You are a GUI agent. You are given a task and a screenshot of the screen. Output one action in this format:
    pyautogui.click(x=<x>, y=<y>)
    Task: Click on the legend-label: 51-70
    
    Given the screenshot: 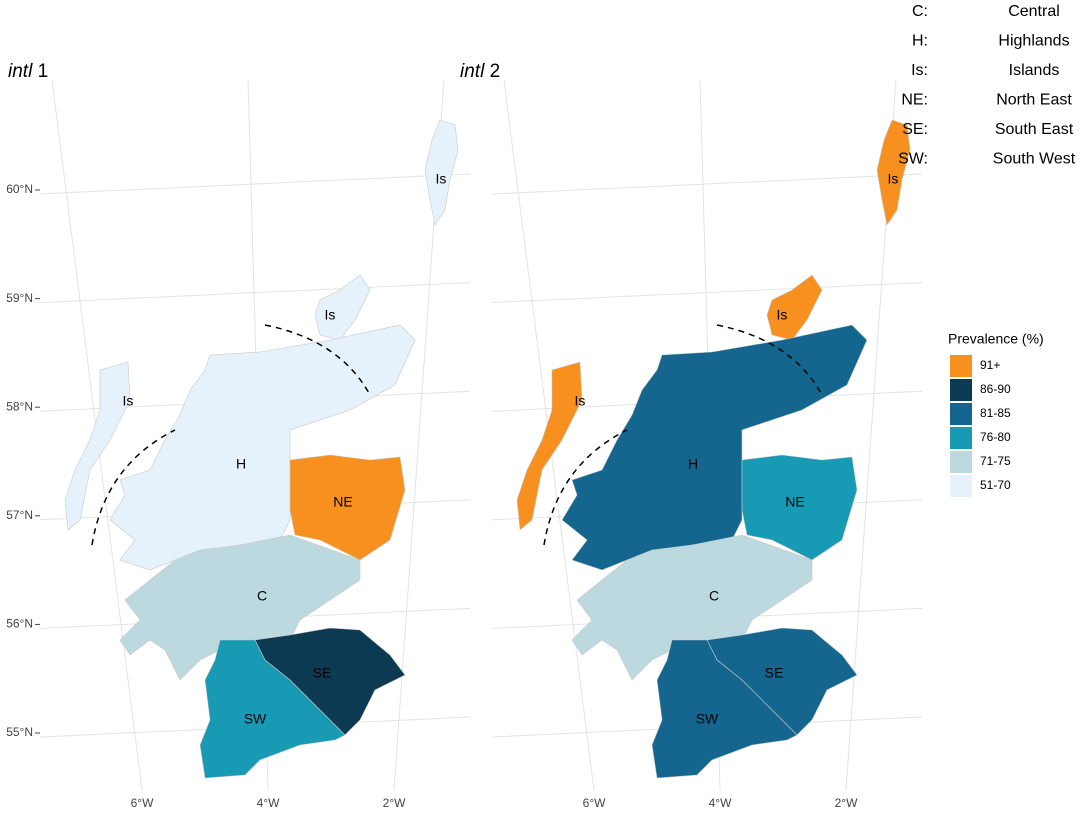 What is the action you would take?
    pyautogui.click(x=995, y=485)
    